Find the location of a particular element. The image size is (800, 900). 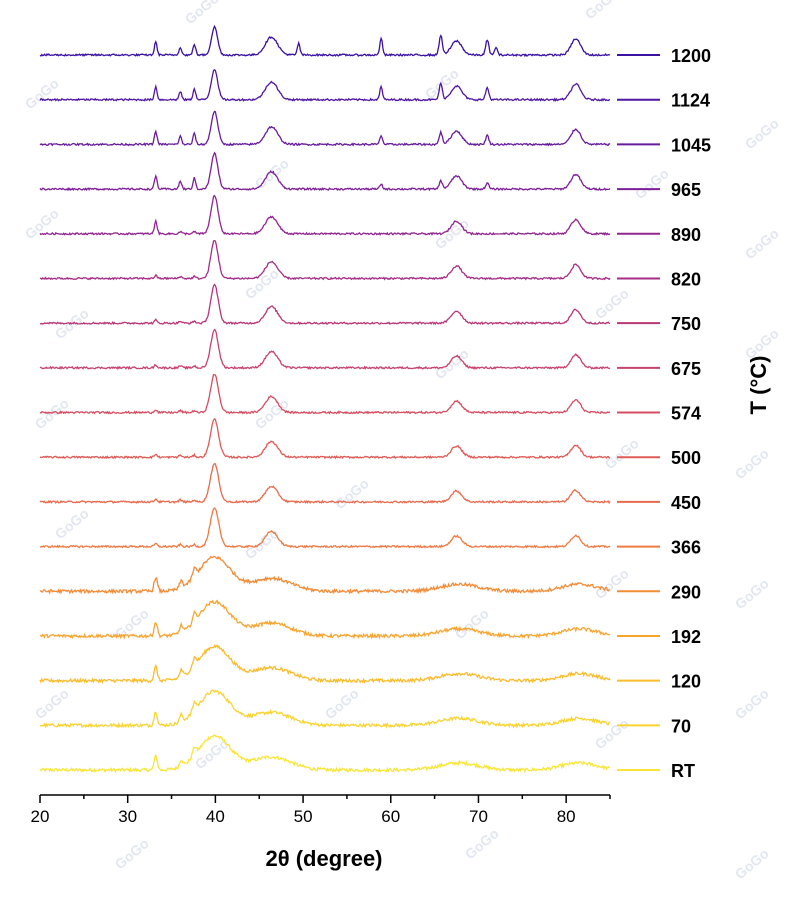

x-tick-label: 60 is located at coordinates (390, 816).